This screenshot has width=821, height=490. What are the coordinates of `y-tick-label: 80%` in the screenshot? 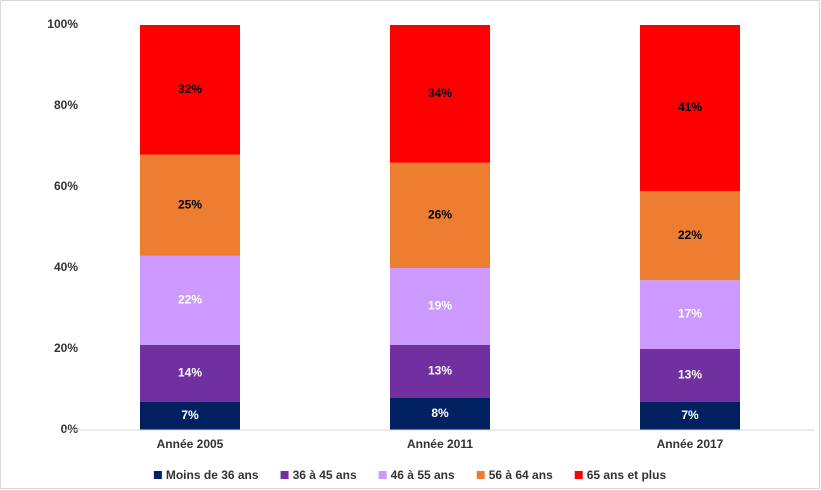 It's located at (66, 105).